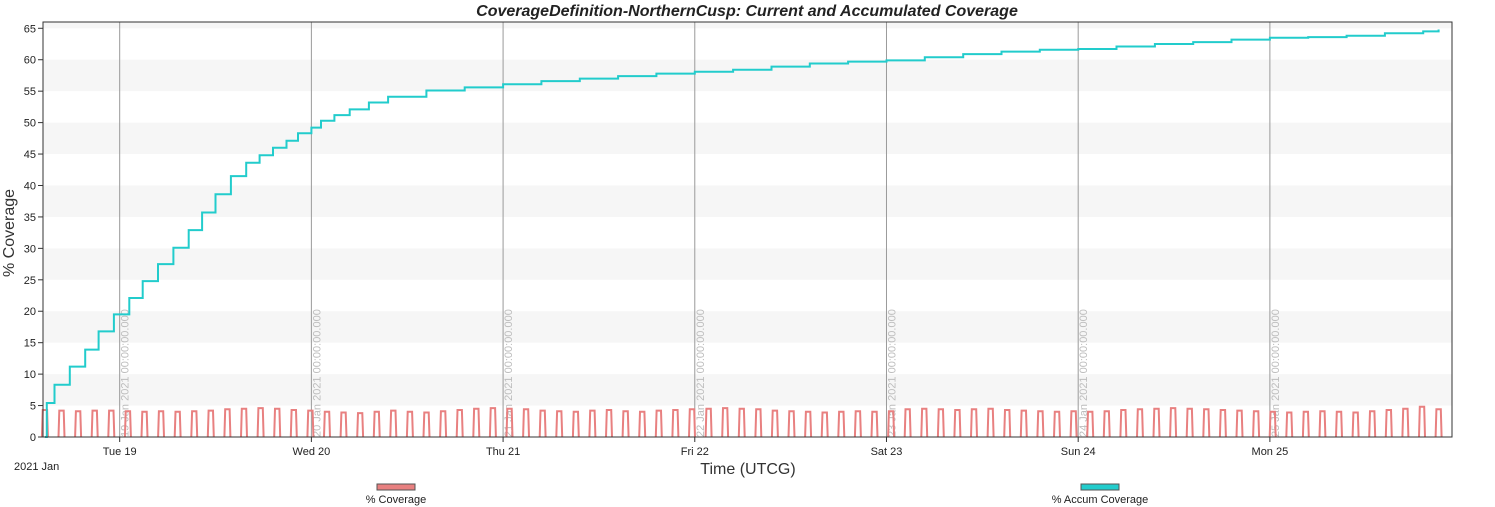 The width and height of the screenshot is (1495, 507). I want to click on date-stamp-label: 24 Jan 2021 00:00:00.000, so click(1084, 373).